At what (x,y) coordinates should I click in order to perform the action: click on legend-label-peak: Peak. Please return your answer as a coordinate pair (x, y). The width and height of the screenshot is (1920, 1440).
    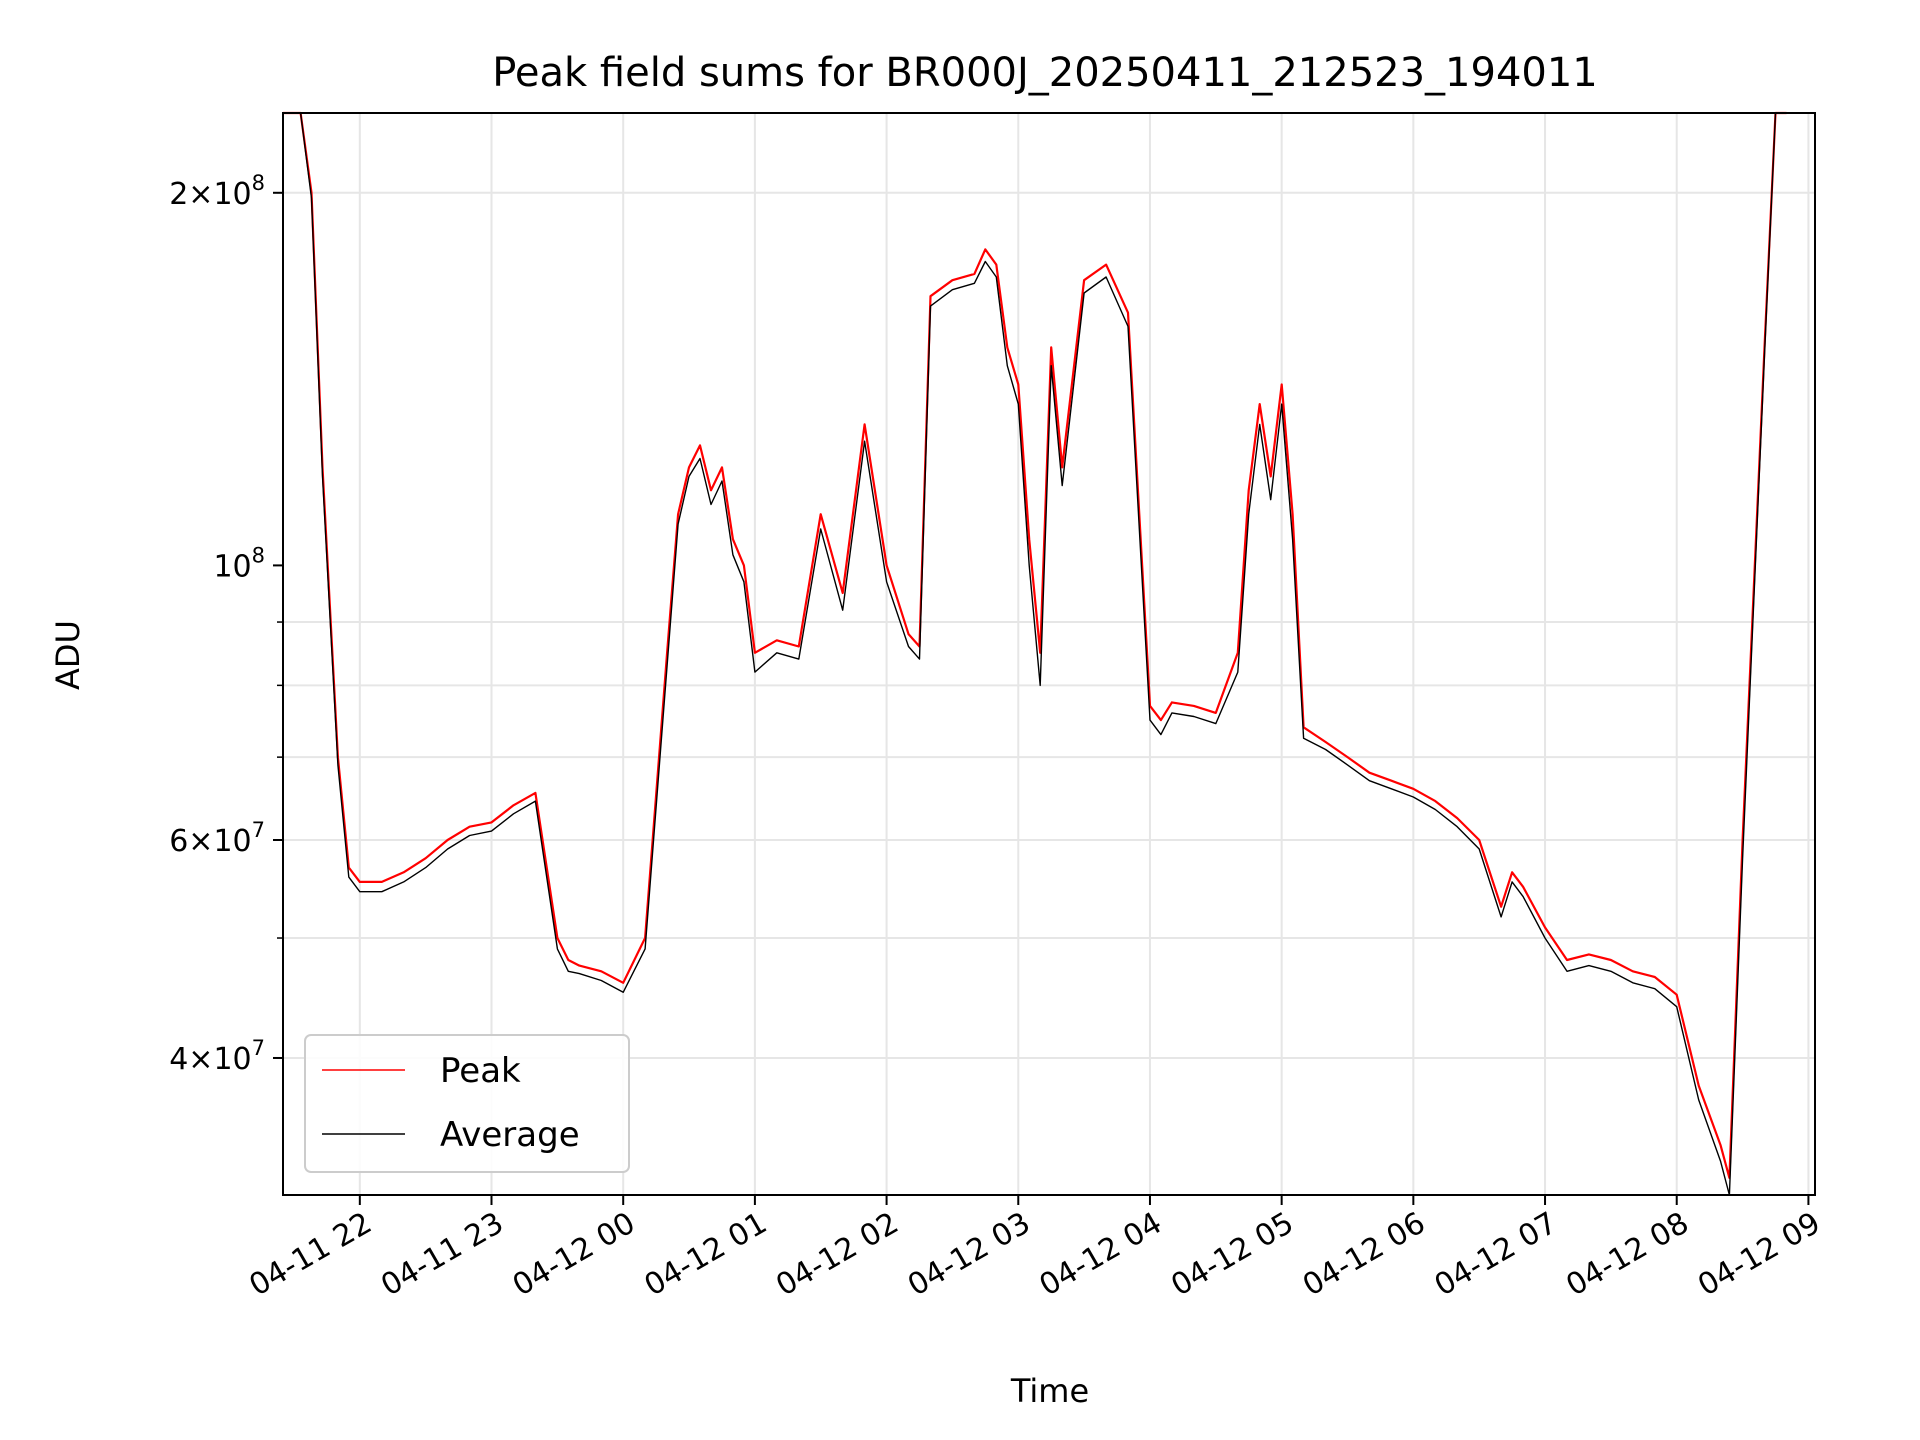
    Looking at the image, I should click on (480, 1071).